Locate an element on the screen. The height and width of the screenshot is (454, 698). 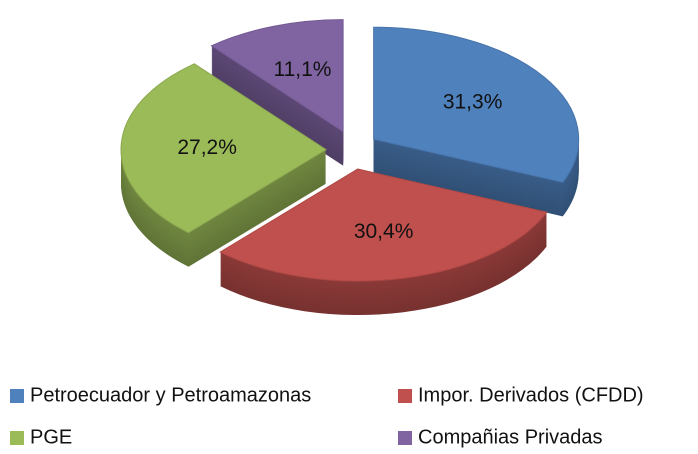
value-label: 11,1% is located at coordinates (302, 69).